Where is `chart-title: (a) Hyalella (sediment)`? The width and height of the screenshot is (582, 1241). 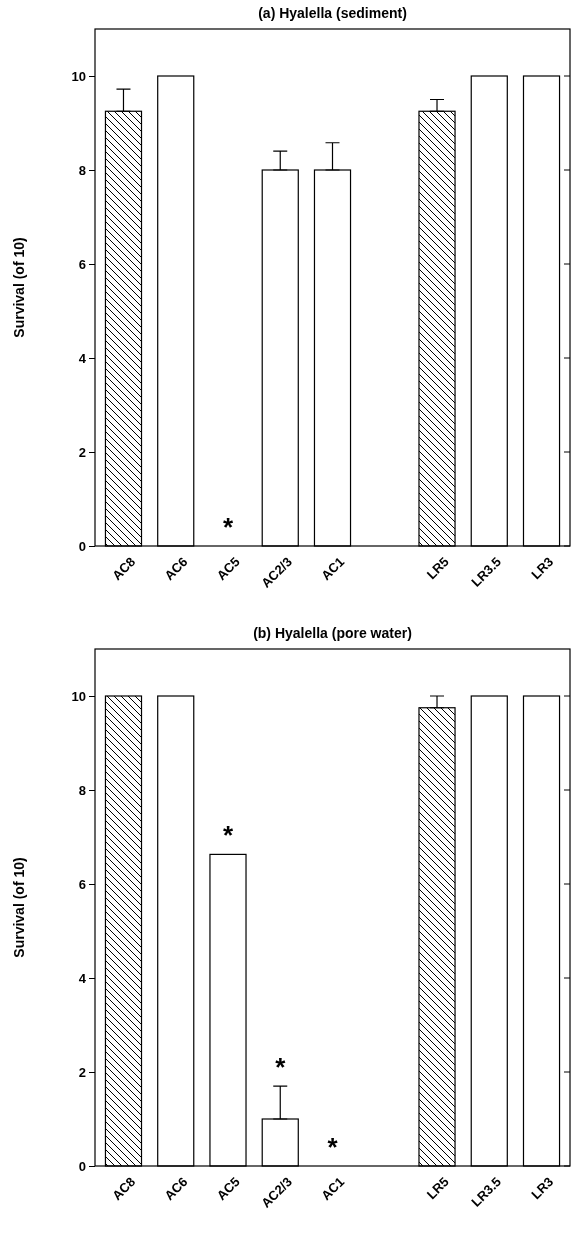 chart-title: (a) Hyalella (sediment) is located at coordinates (332, 13).